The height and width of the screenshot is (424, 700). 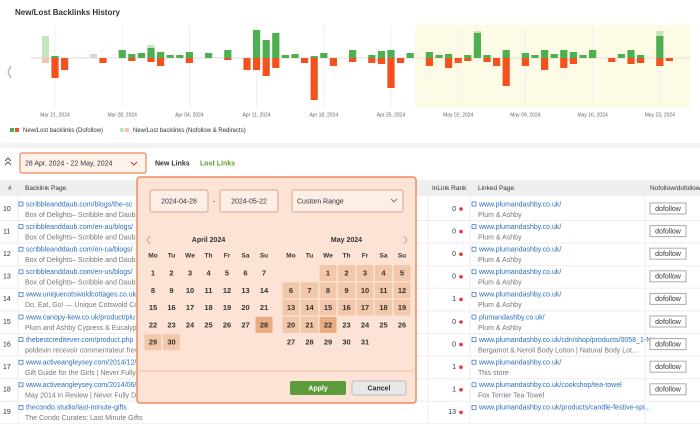 I want to click on backlink-url: www.canopy-kew.co.uk/product/plu, so click(x=80, y=317).